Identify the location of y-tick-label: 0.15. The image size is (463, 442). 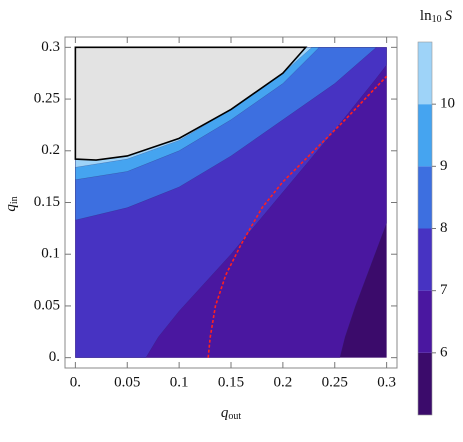
(47, 202).